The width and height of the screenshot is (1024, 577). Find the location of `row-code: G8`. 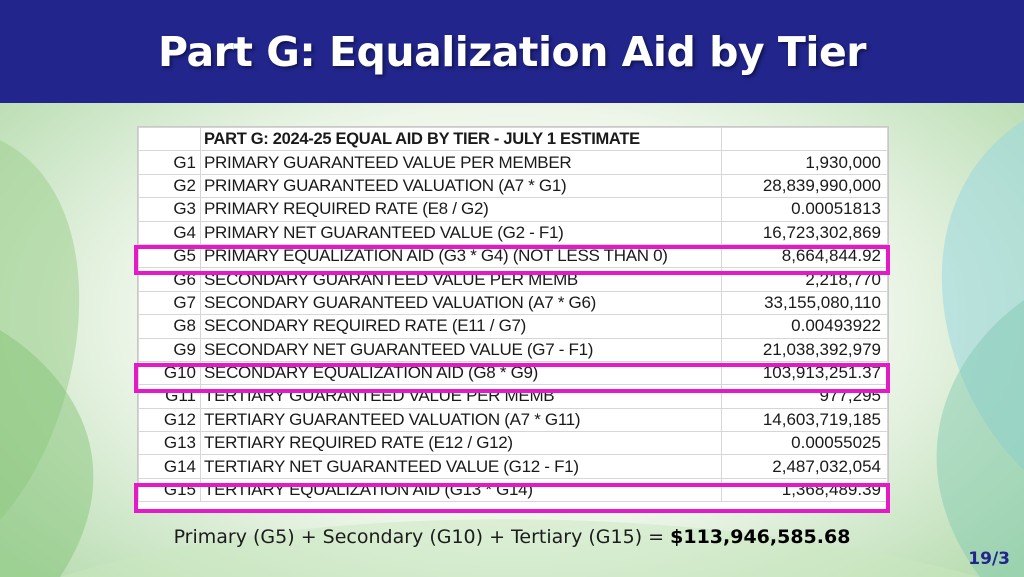

row-code: G8 is located at coordinates (169, 326).